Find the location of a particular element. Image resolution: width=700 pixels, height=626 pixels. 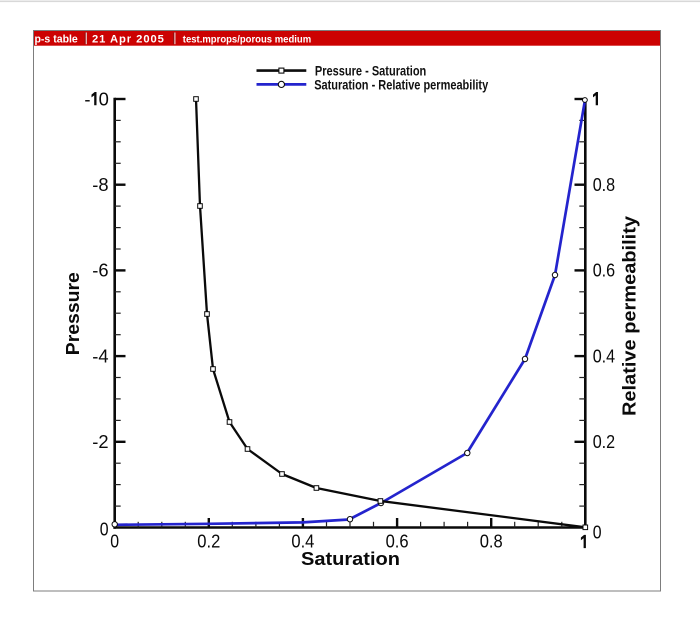

svg-text: 21 Apr 2005 is located at coordinates (128, 39).